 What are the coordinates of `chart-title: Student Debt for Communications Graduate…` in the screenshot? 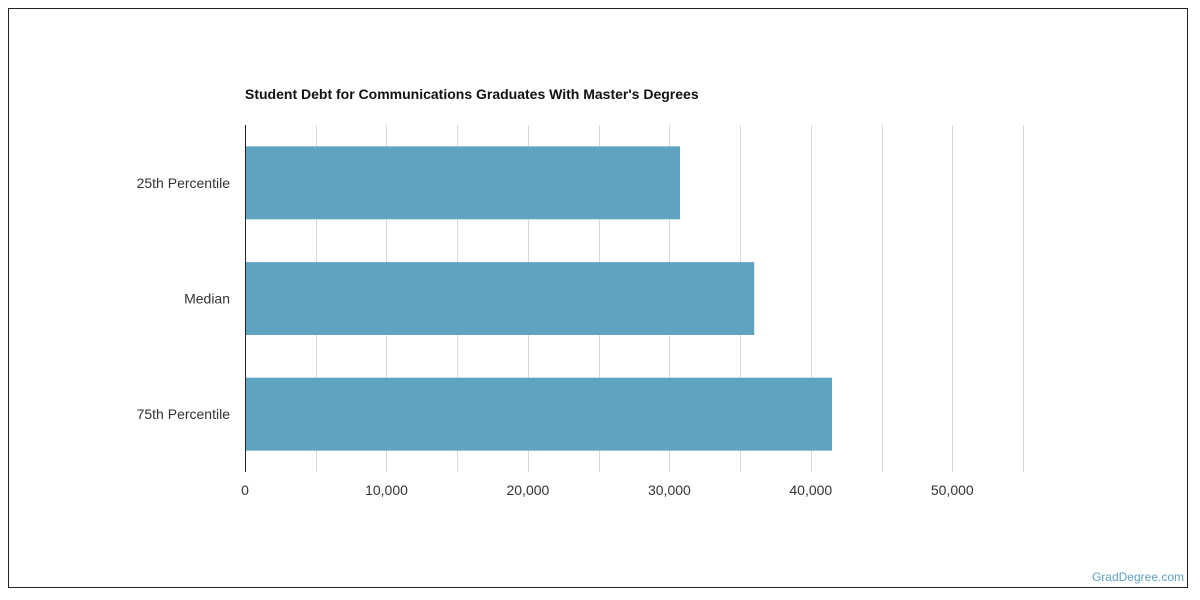 It's located at (472, 94).